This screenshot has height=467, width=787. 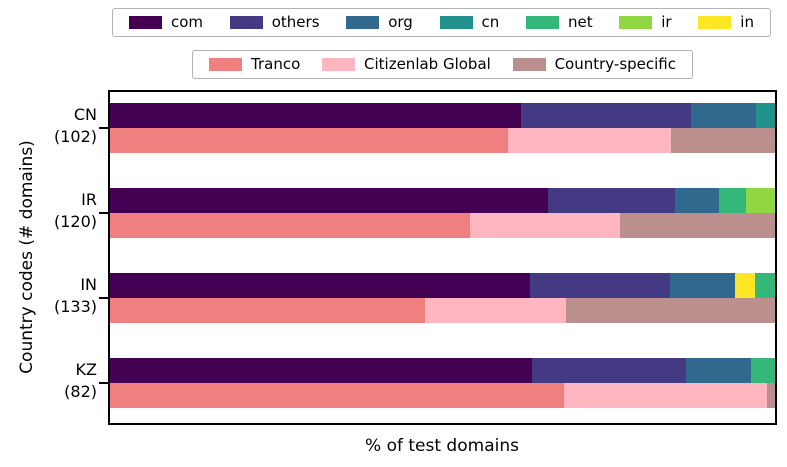 What do you see at coordinates (246, 22) in the screenshot?
I see `others-swatch` at bounding box center [246, 22].